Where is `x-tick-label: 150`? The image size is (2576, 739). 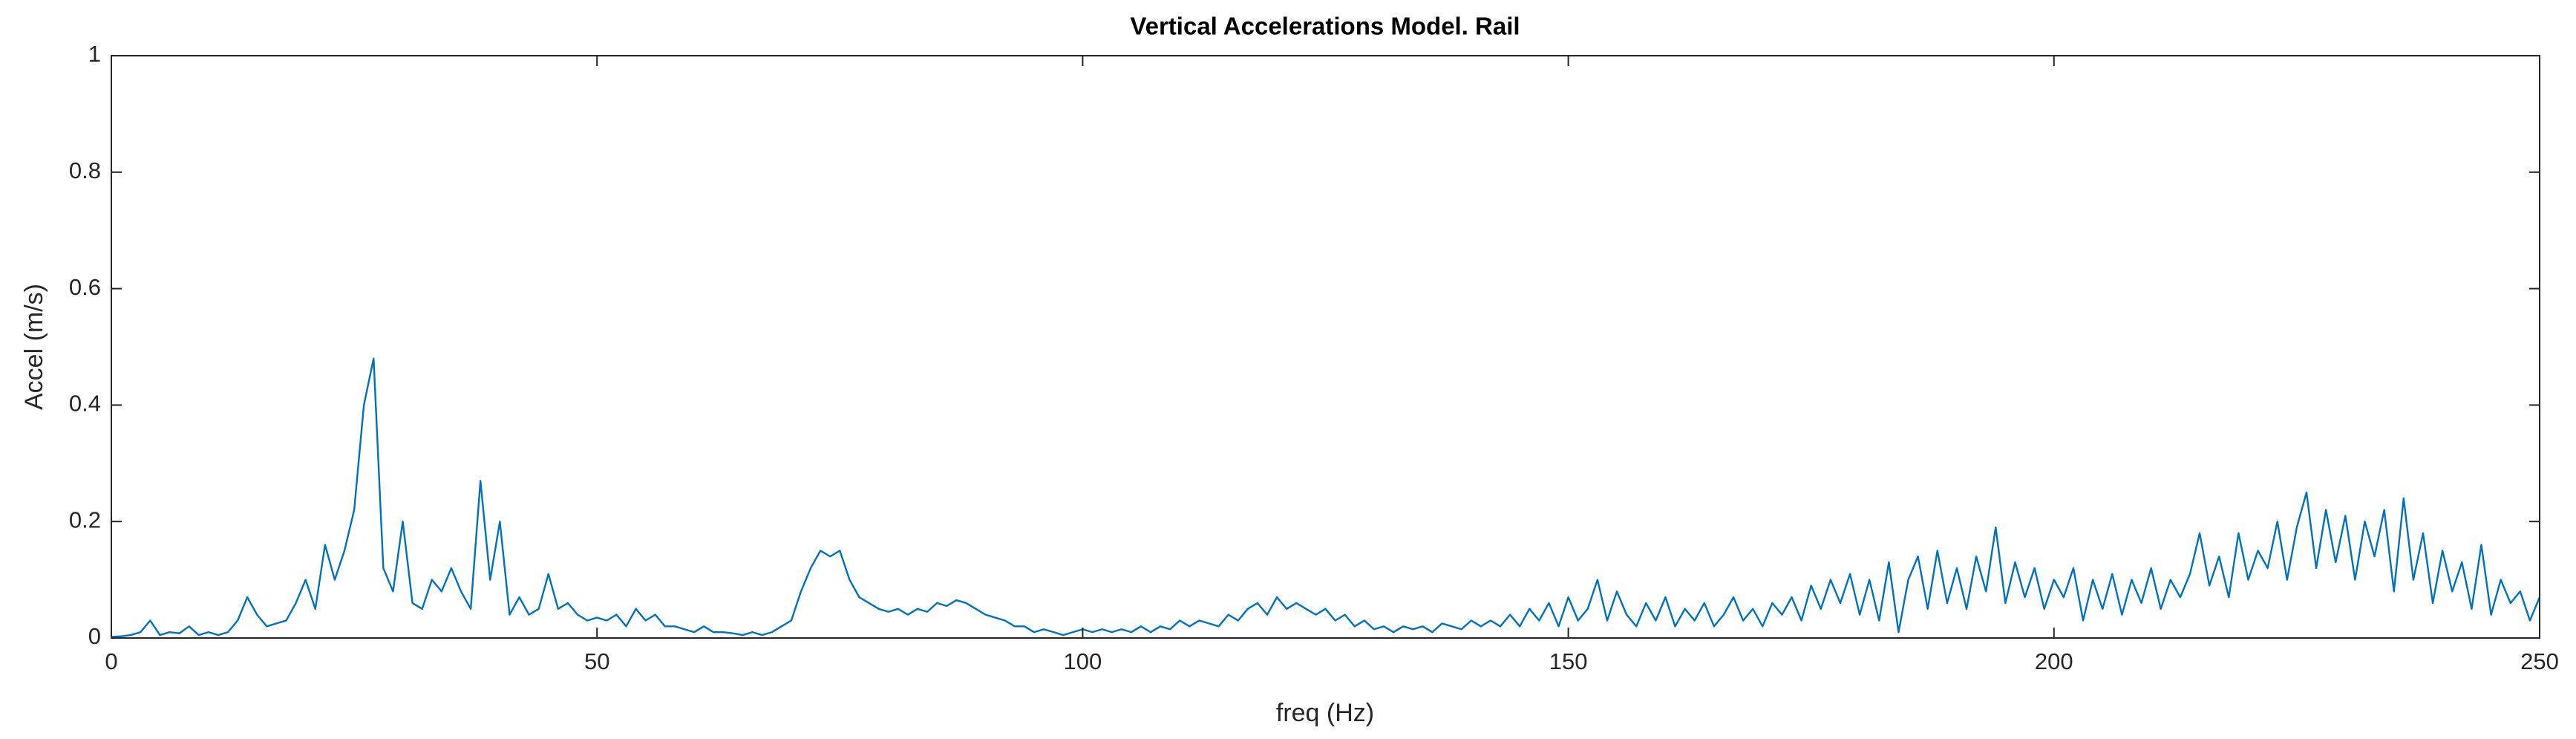 x-tick-label: 150 is located at coordinates (1568, 661).